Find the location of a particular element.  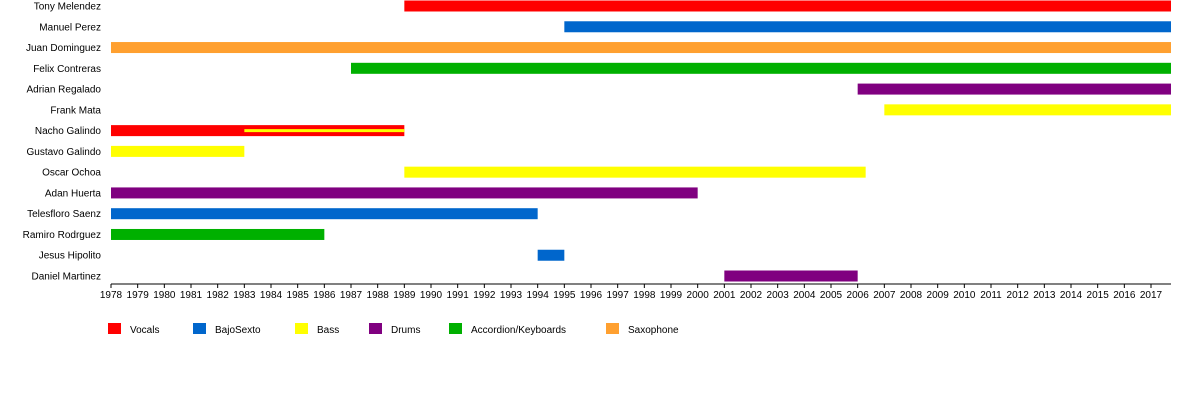

tick-label-2011: 2011 is located at coordinates (991, 295).